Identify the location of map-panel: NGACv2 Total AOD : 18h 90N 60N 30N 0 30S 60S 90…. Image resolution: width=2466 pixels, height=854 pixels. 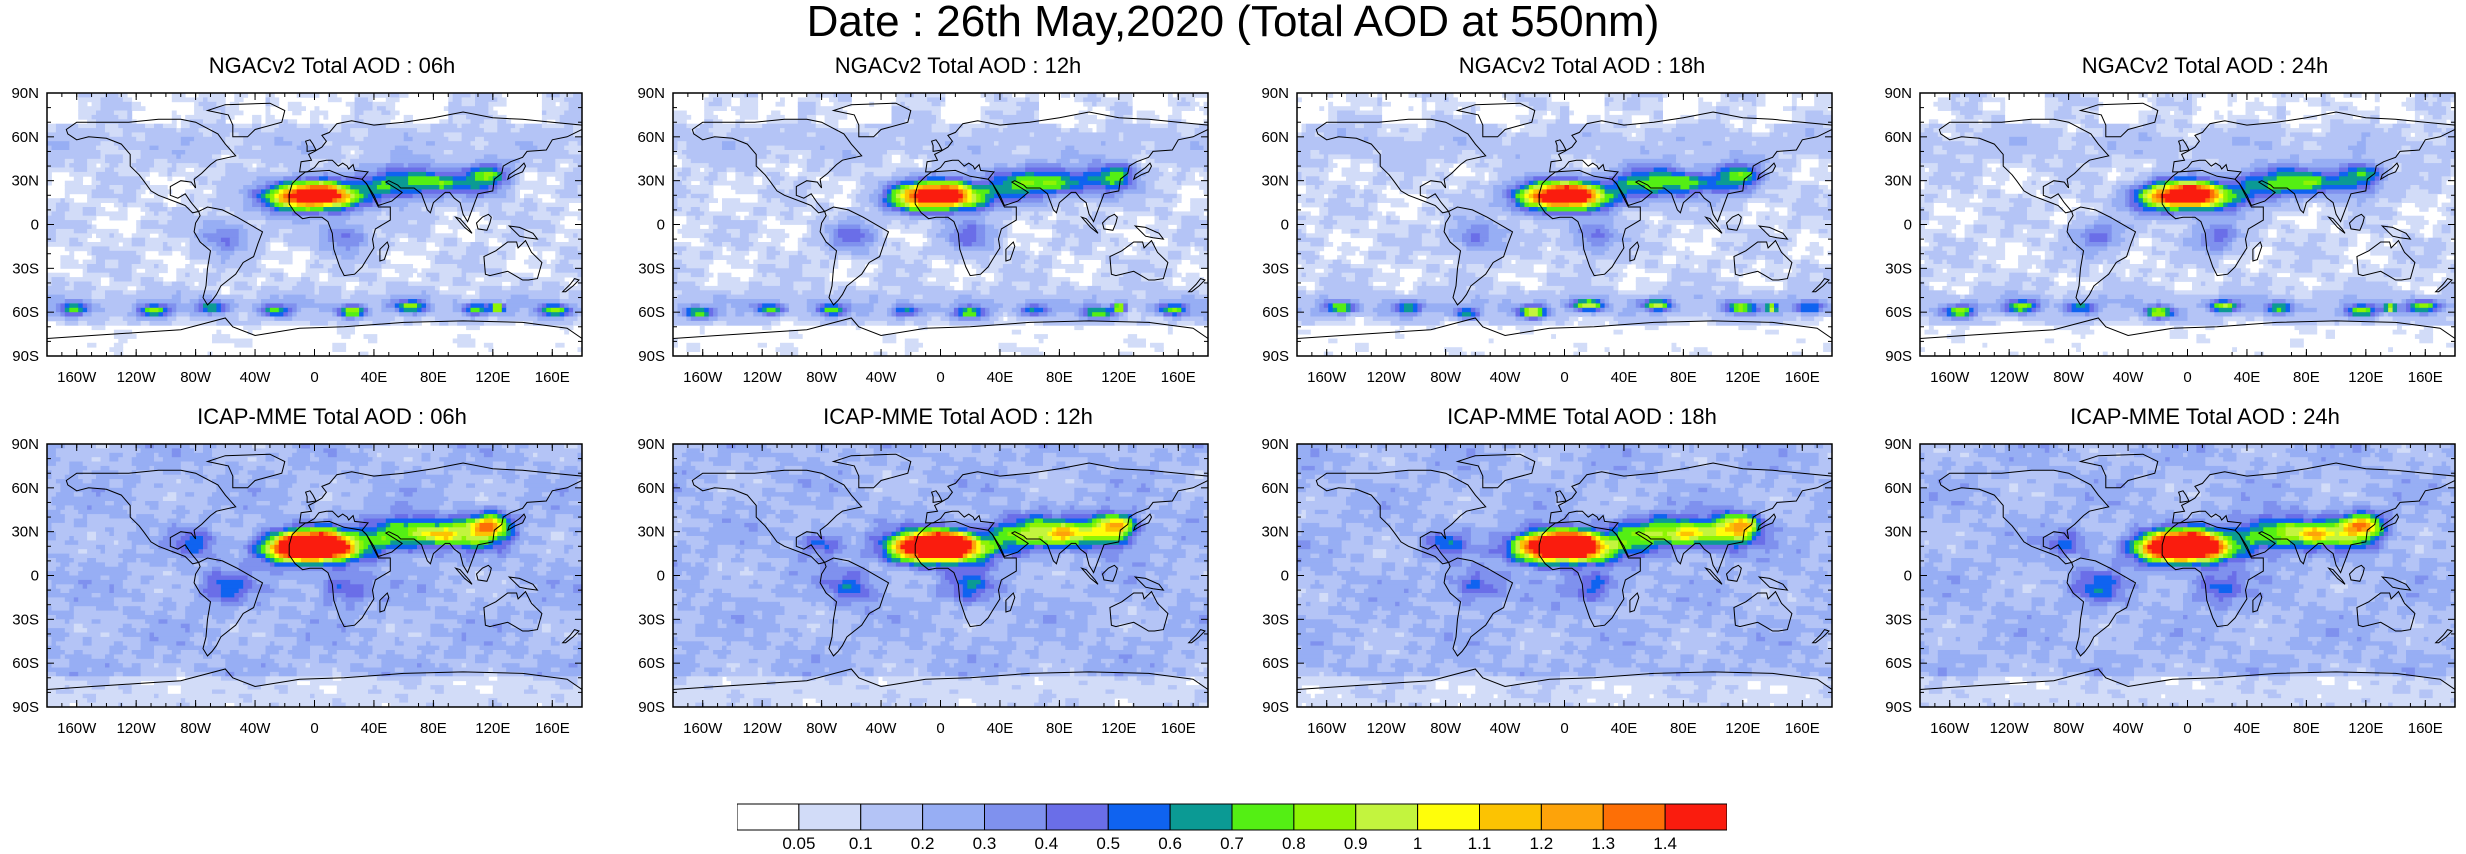
(1566, 219).